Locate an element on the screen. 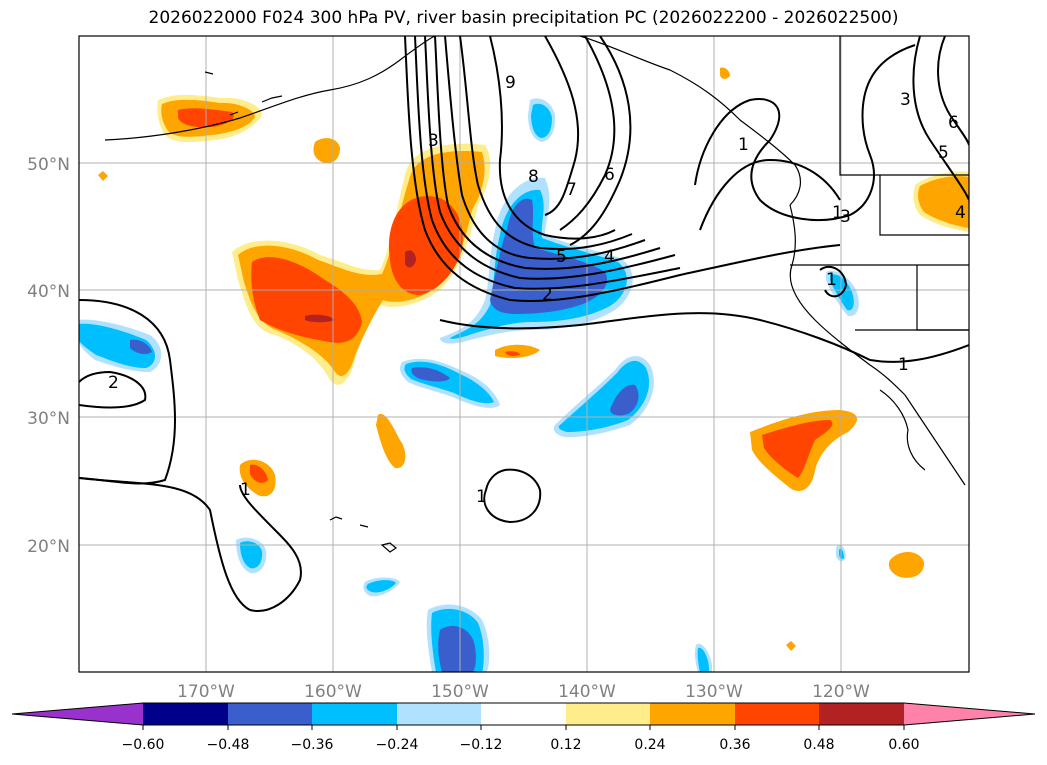  colorbar-tick-label: 0.12 is located at coordinates (565, 745).